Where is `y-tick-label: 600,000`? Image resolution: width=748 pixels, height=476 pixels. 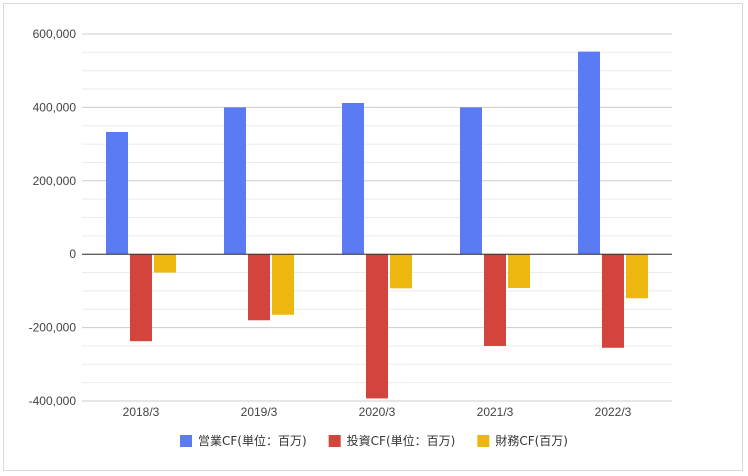
y-tick-label: 600,000 is located at coordinates (55, 34).